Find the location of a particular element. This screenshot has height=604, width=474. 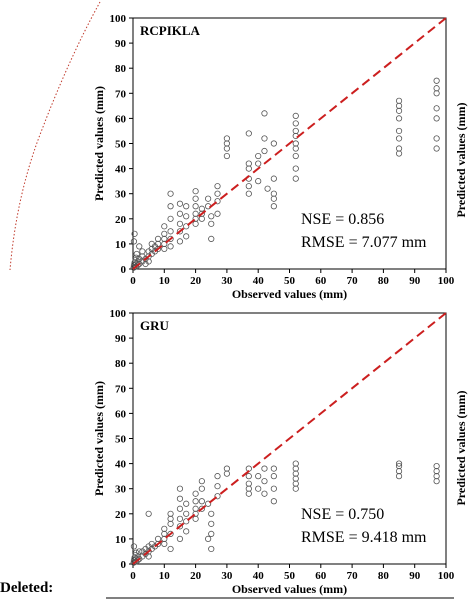

x-axis-label: Observed values (mm) is located at coordinates (289, 589).